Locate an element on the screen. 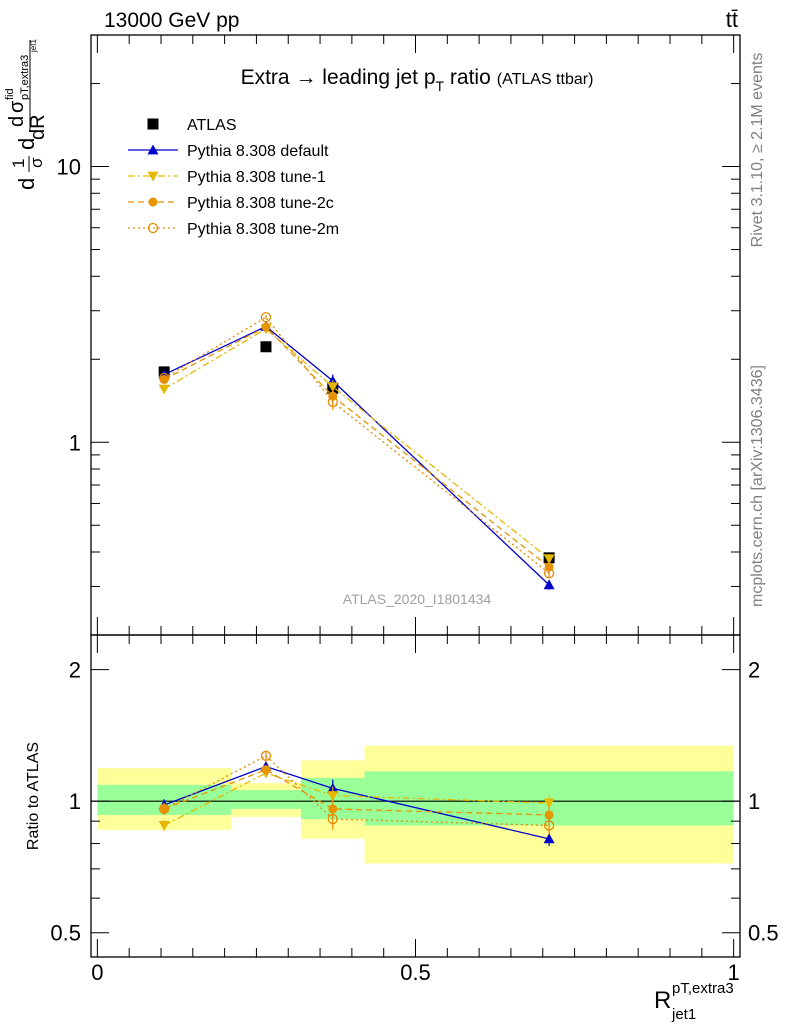 Image resolution: width=786 pixels, height=1024 pixels. series-tune1 is located at coordinates (356, 444).